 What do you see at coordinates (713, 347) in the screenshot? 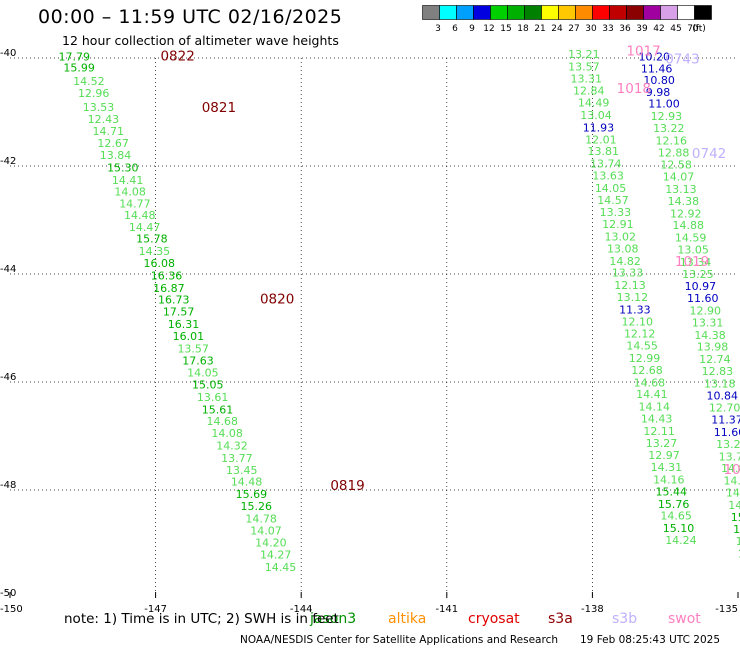
I see `wave-height-label: 13.98` at bounding box center [713, 347].